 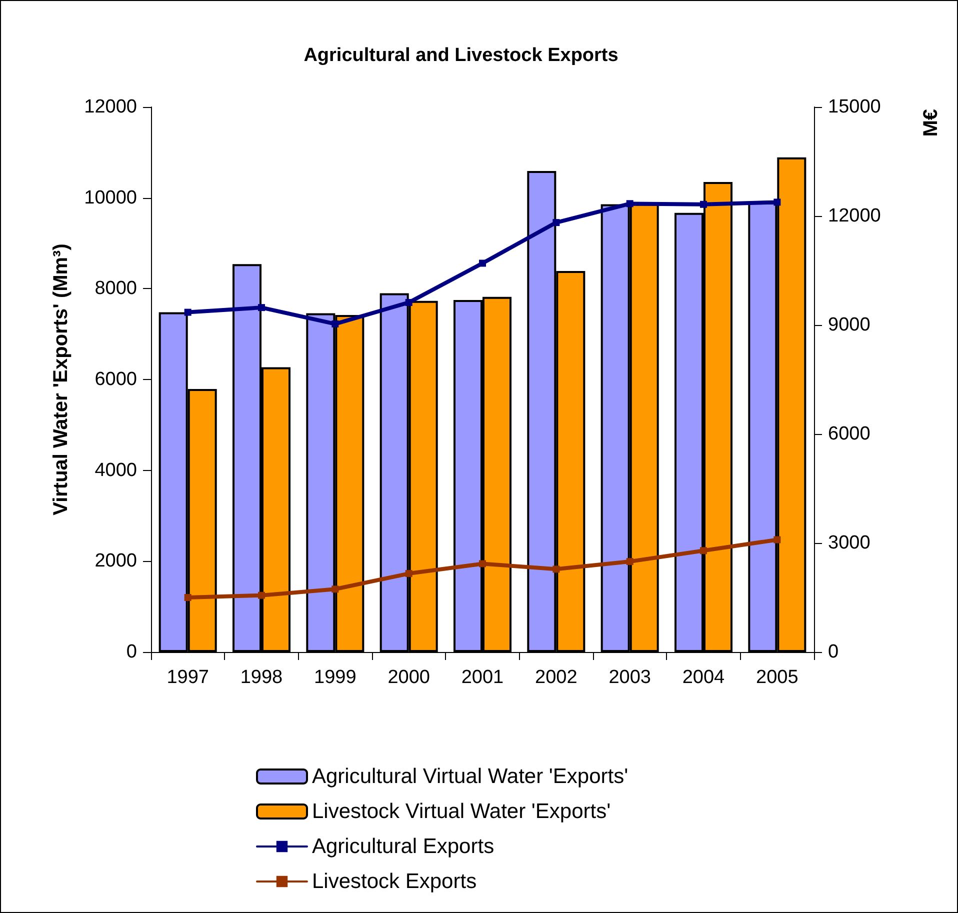 What do you see at coordinates (777, 677) in the screenshot?
I see `x-tick-label: 2005` at bounding box center [777, 677].